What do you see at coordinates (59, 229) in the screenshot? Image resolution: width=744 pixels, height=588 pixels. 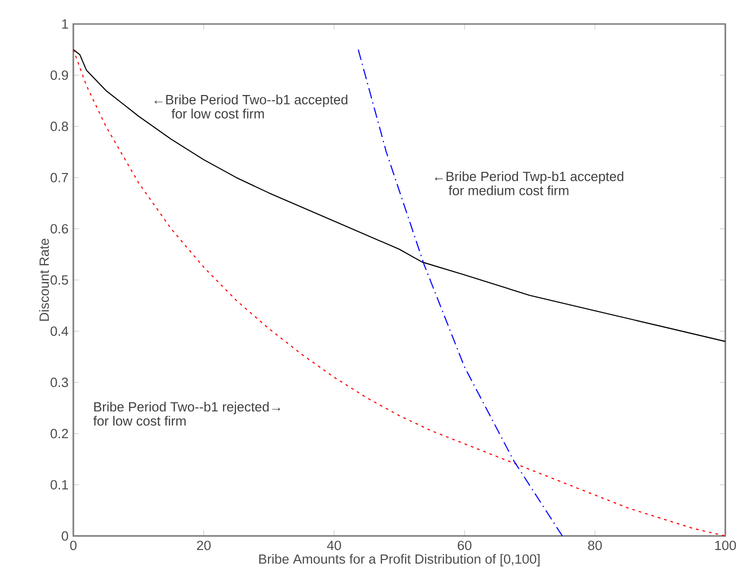 I see `y-tick-label: 0.6` at bounding box center [59, 229].